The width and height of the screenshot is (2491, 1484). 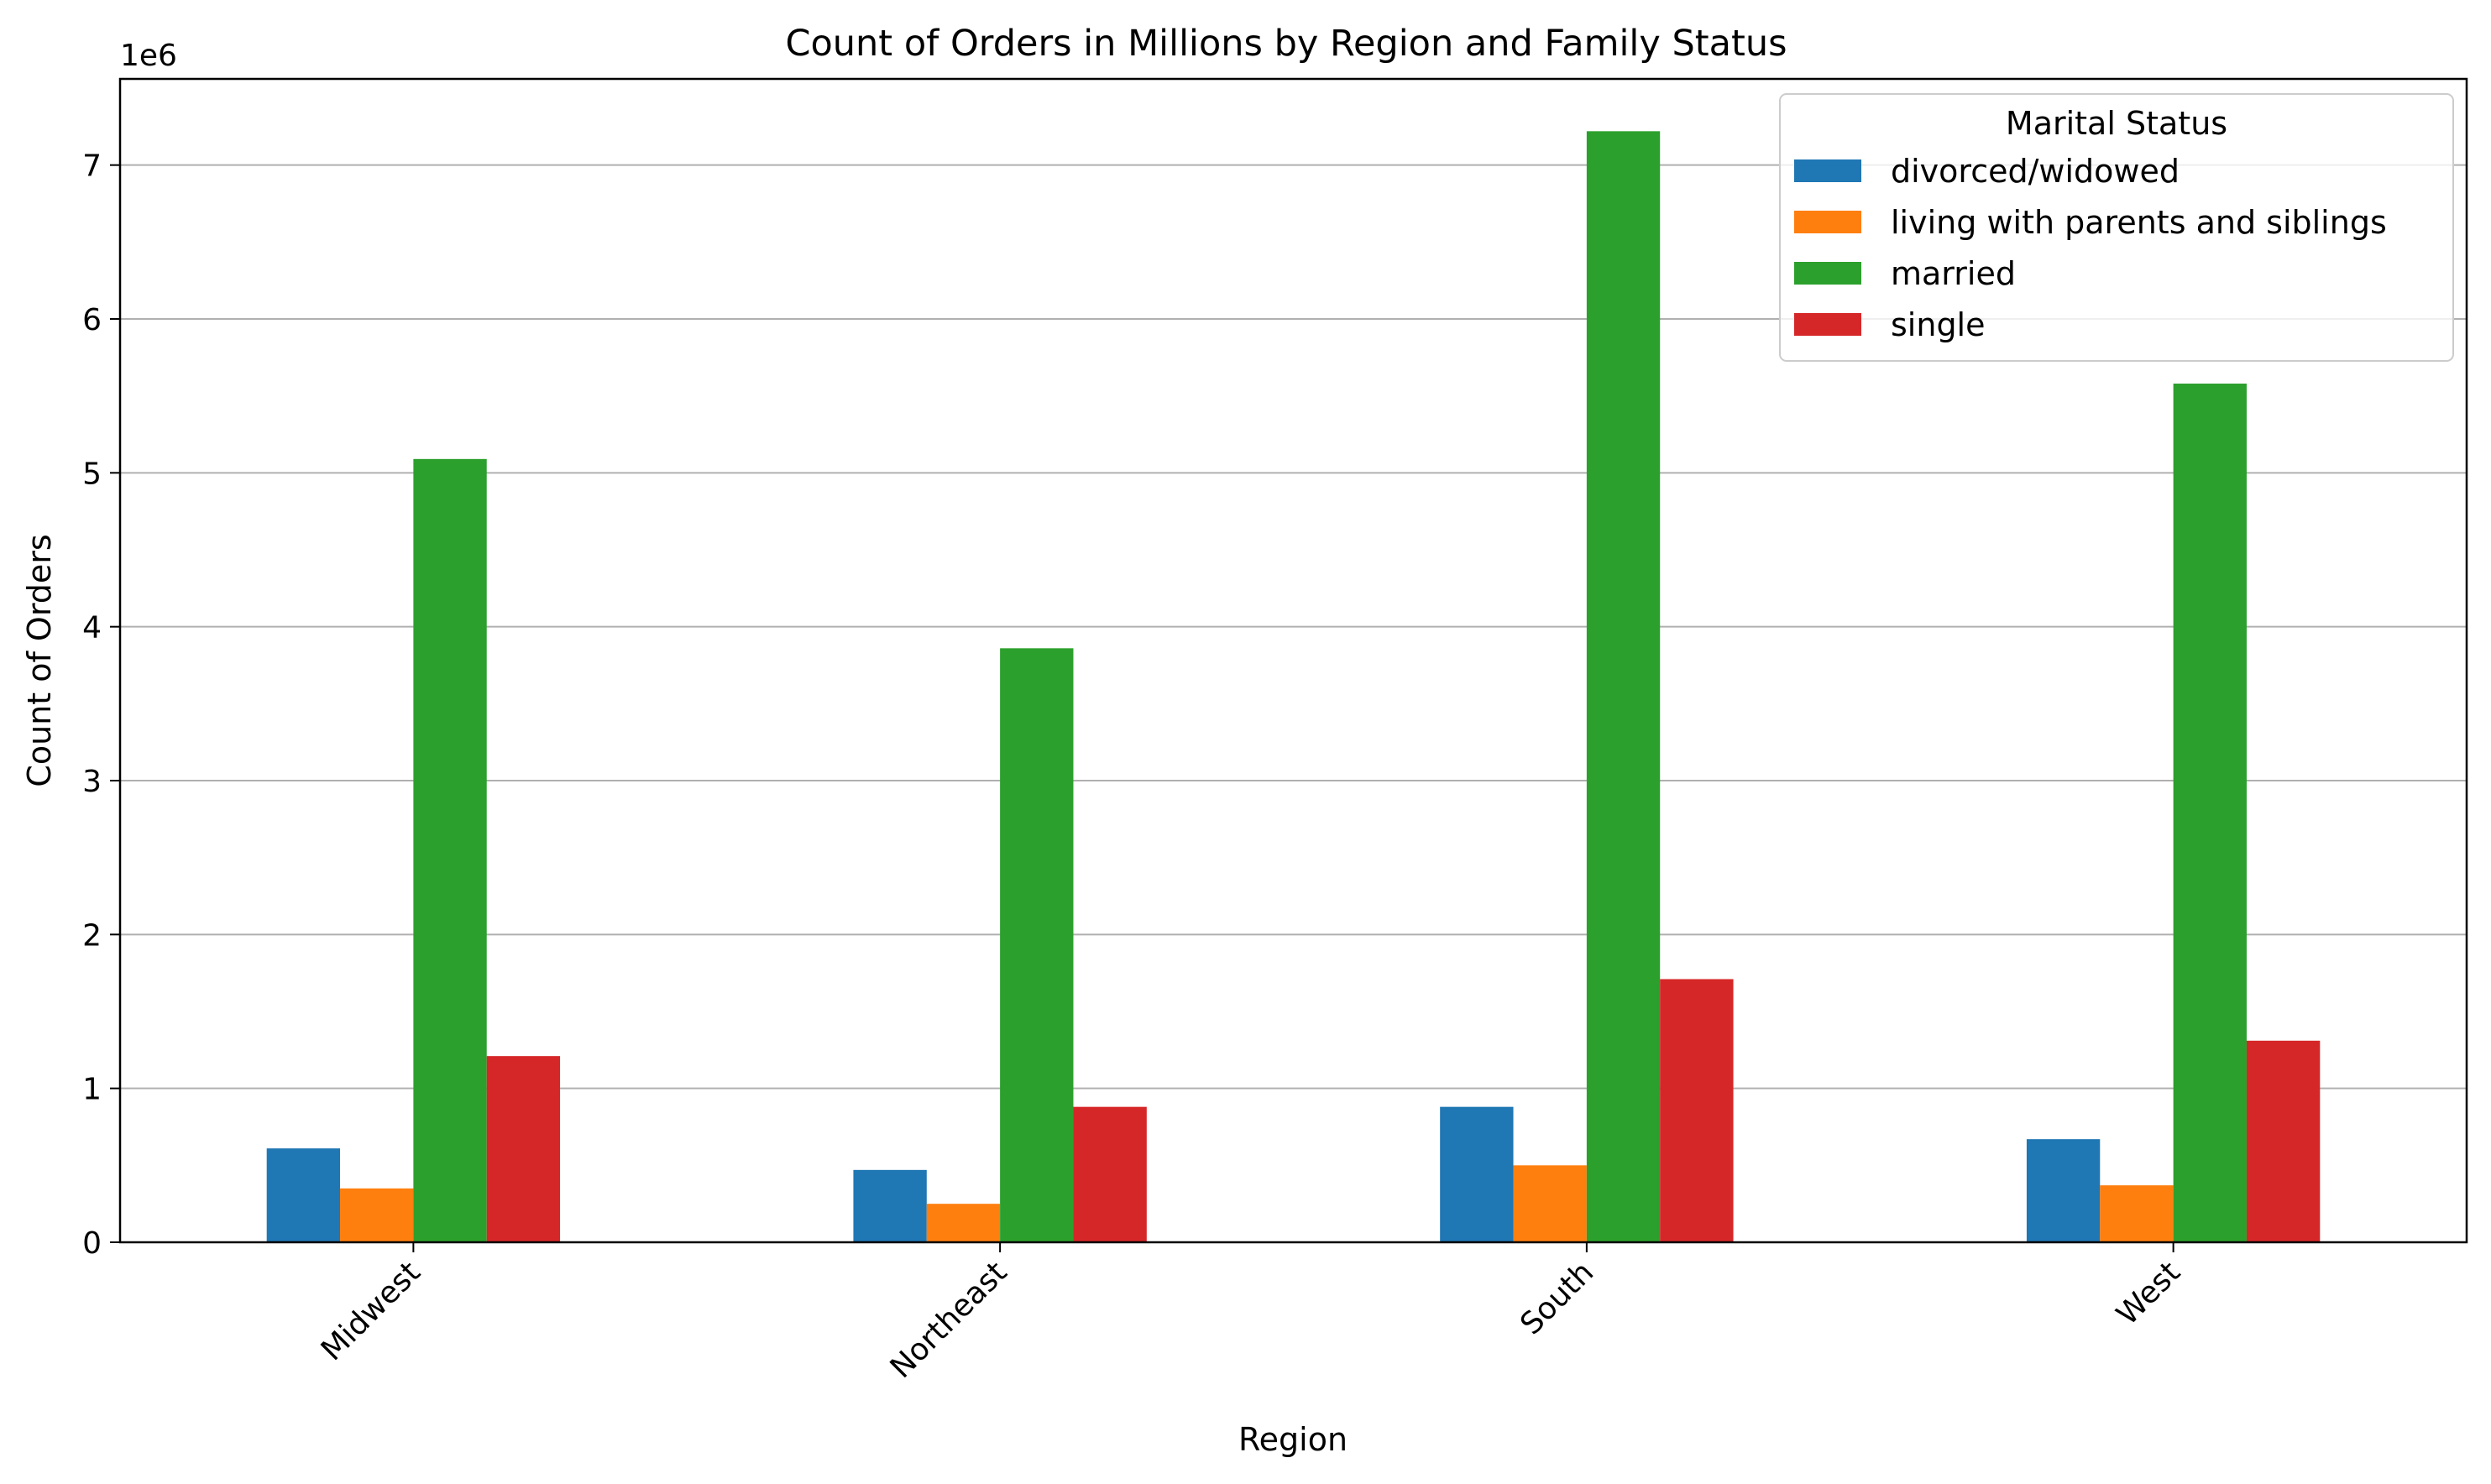 What do you see at coordinates (92, 782) in the screenshot?
I see `y-tick-label: 3` at bounding box center [92, 782].